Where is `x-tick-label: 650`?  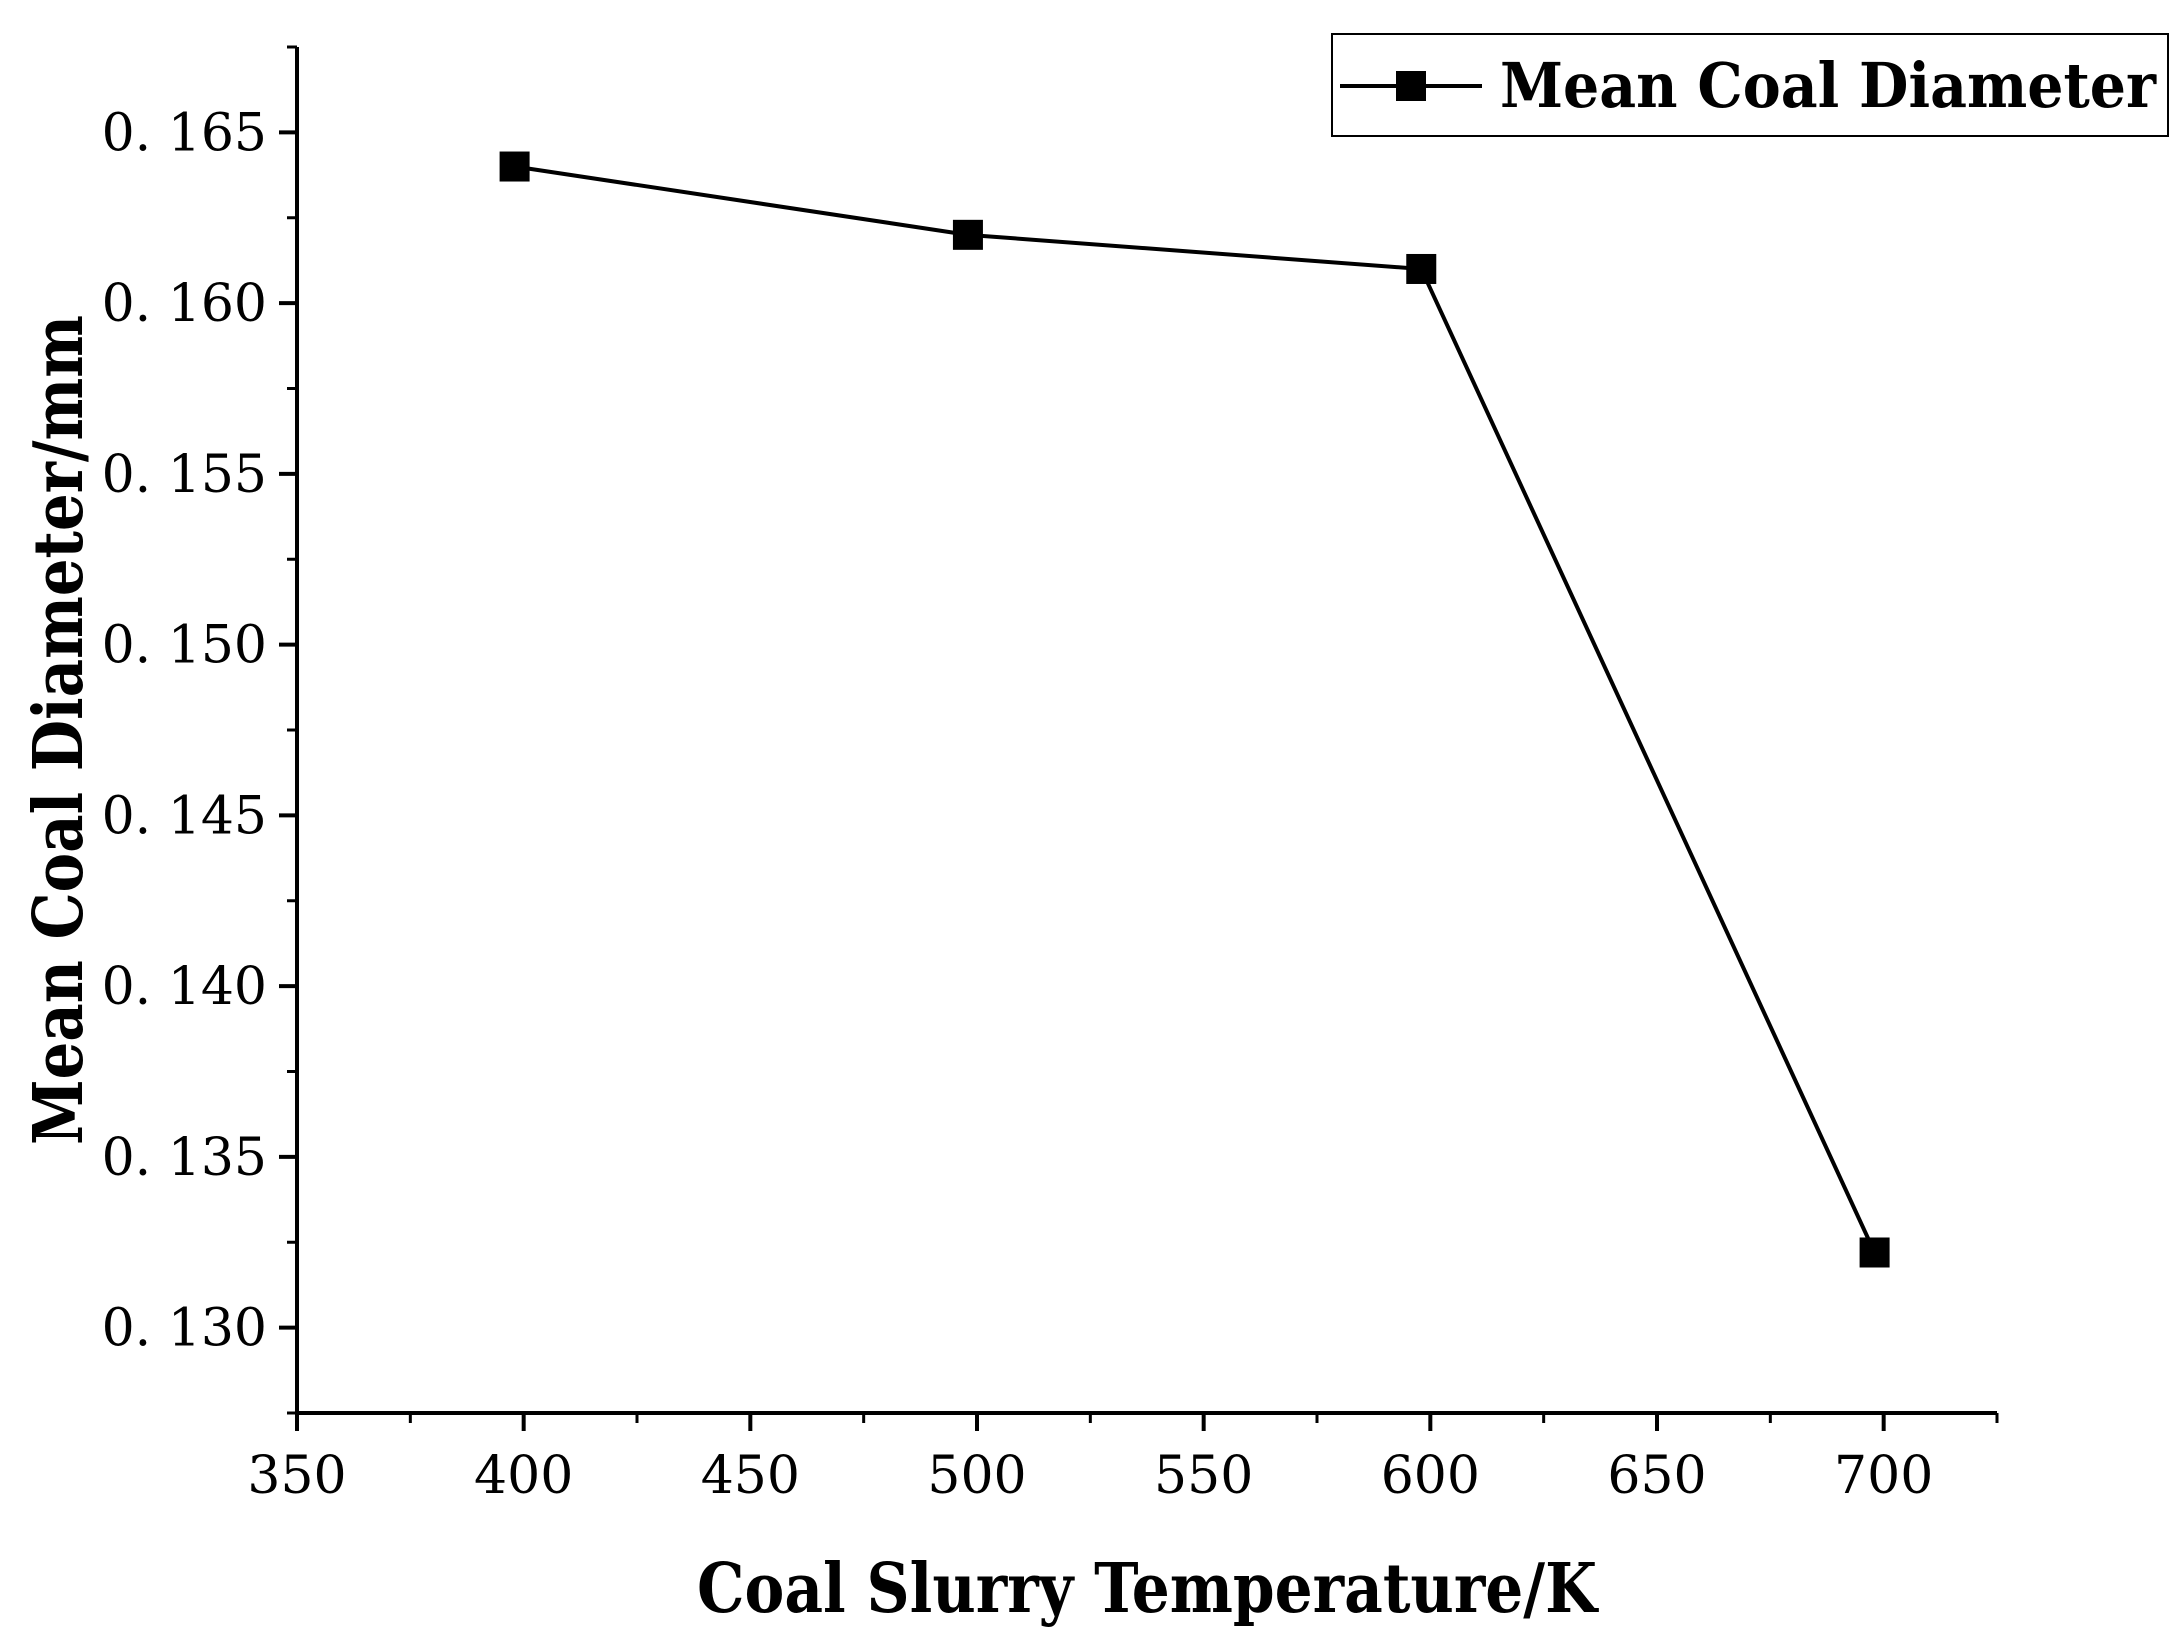 x-tick-label: 650 is located at coordinates (1656, 1476).